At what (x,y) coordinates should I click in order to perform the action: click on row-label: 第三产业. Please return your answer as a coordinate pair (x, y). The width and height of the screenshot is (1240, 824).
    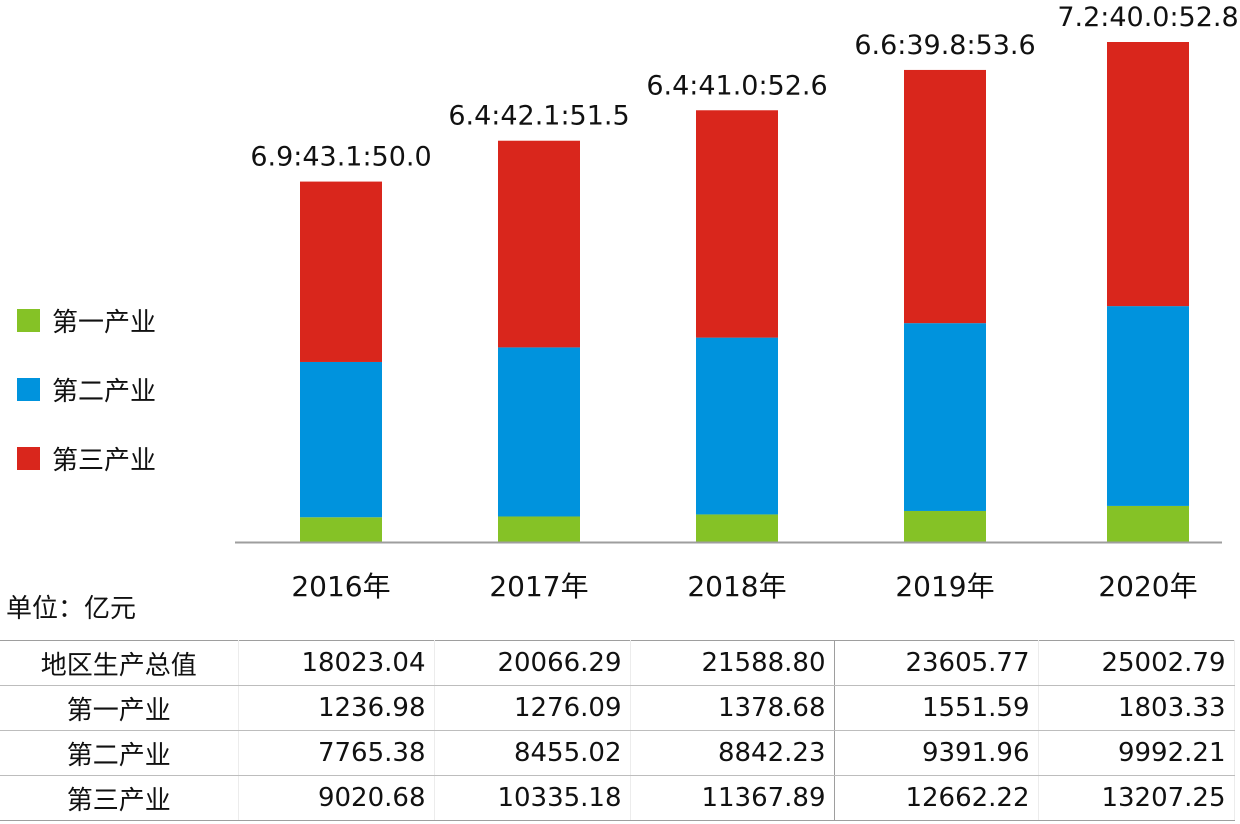
    Looking at the image, I should click on (119, 798).